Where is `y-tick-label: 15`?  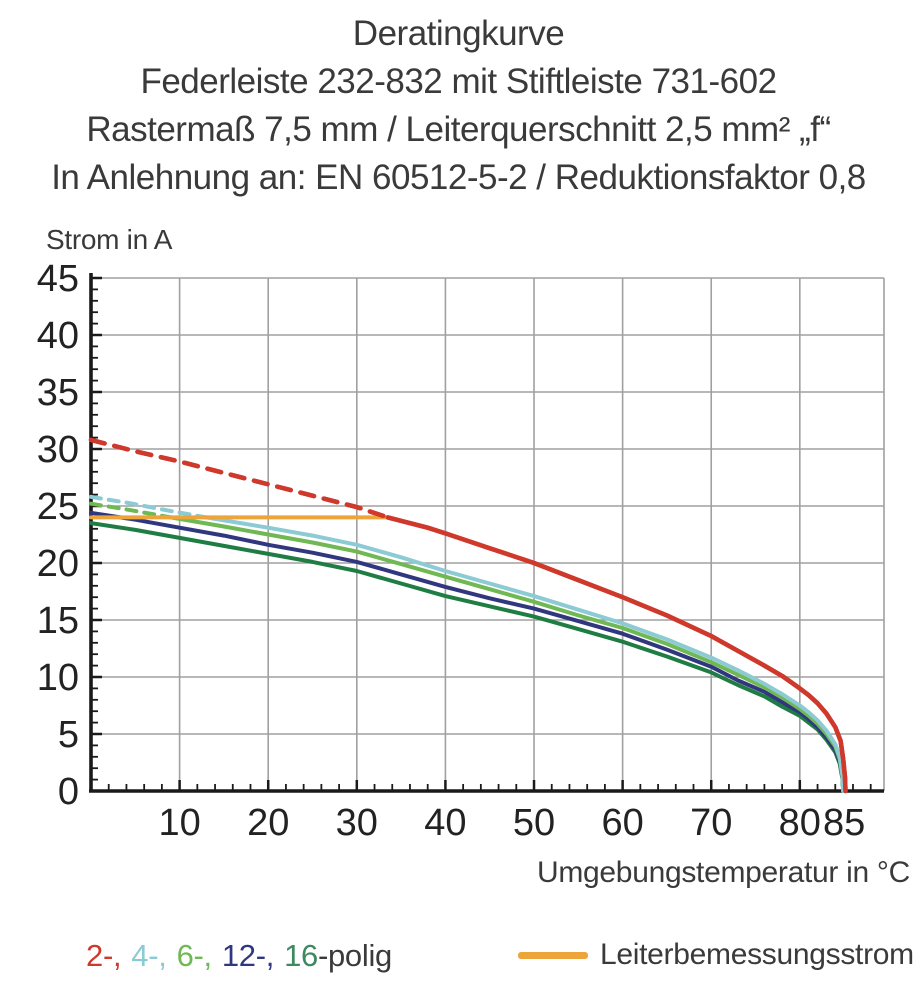
y-tick-label: 15 is located at coordinates (58, 621).